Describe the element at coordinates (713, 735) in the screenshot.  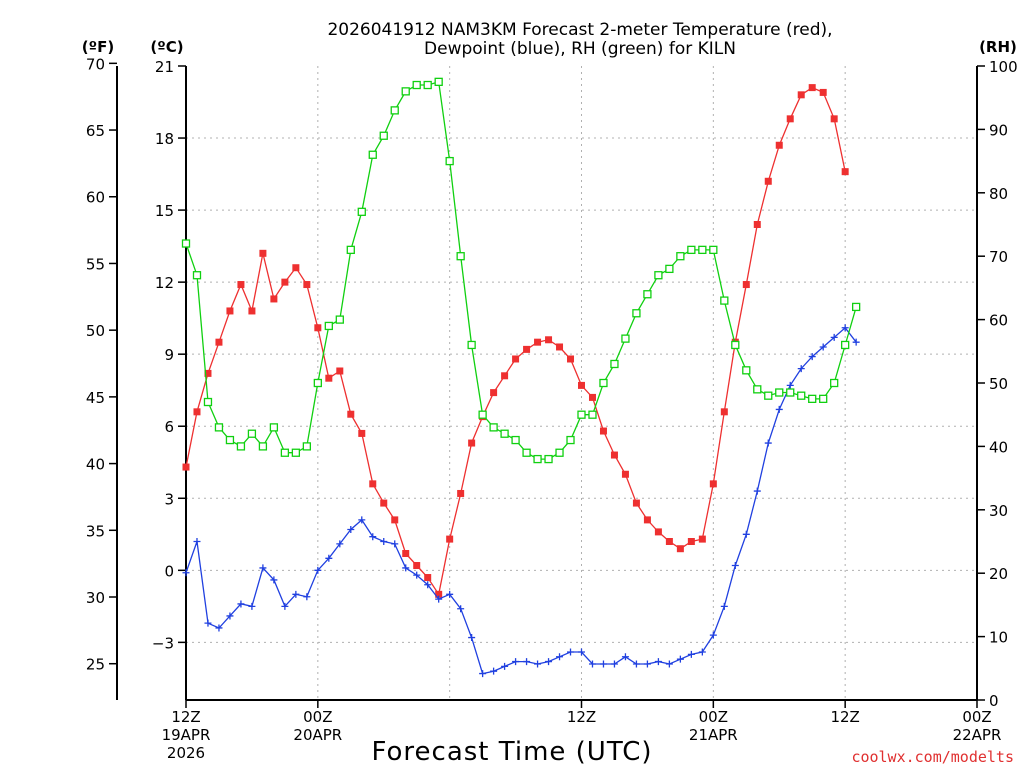
I see `time-tick-label: 21APR` at that location.